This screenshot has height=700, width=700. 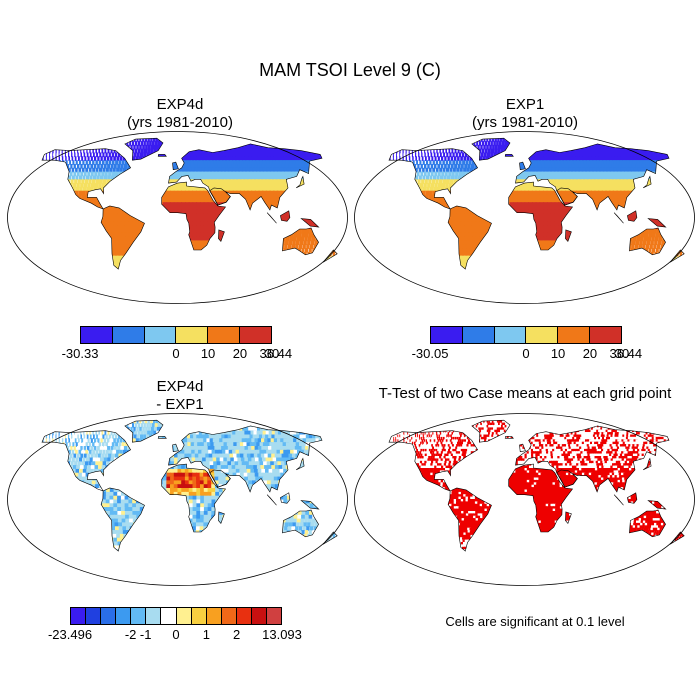 I want to click on colorbar-tick-label: -30.05, so click(x=430, y=353).